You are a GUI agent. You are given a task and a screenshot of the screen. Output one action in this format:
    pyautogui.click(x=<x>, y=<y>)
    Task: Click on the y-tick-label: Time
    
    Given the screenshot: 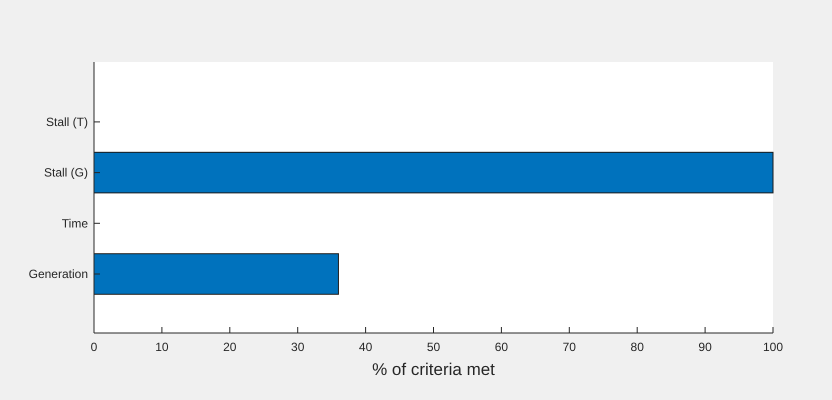 What is the action you would take?
    pyautogui.click(x=75, y=223)
    